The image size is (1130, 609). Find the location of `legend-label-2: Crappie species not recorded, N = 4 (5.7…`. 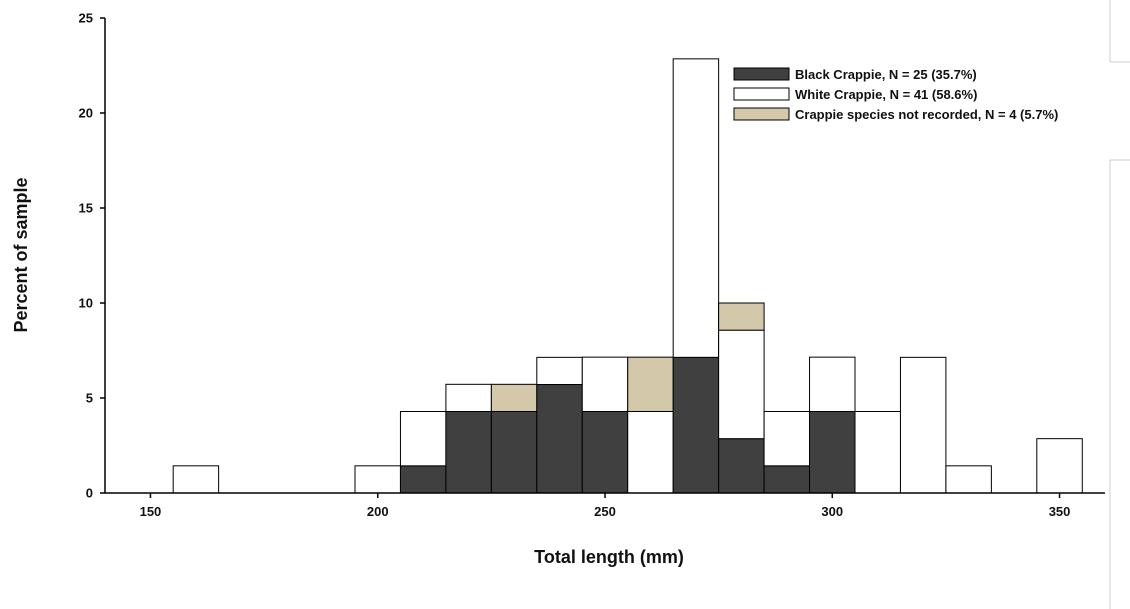

legend-label-2: Crappie species not recorded, N = 4 (5.7… is located at coordinates (926, 114).